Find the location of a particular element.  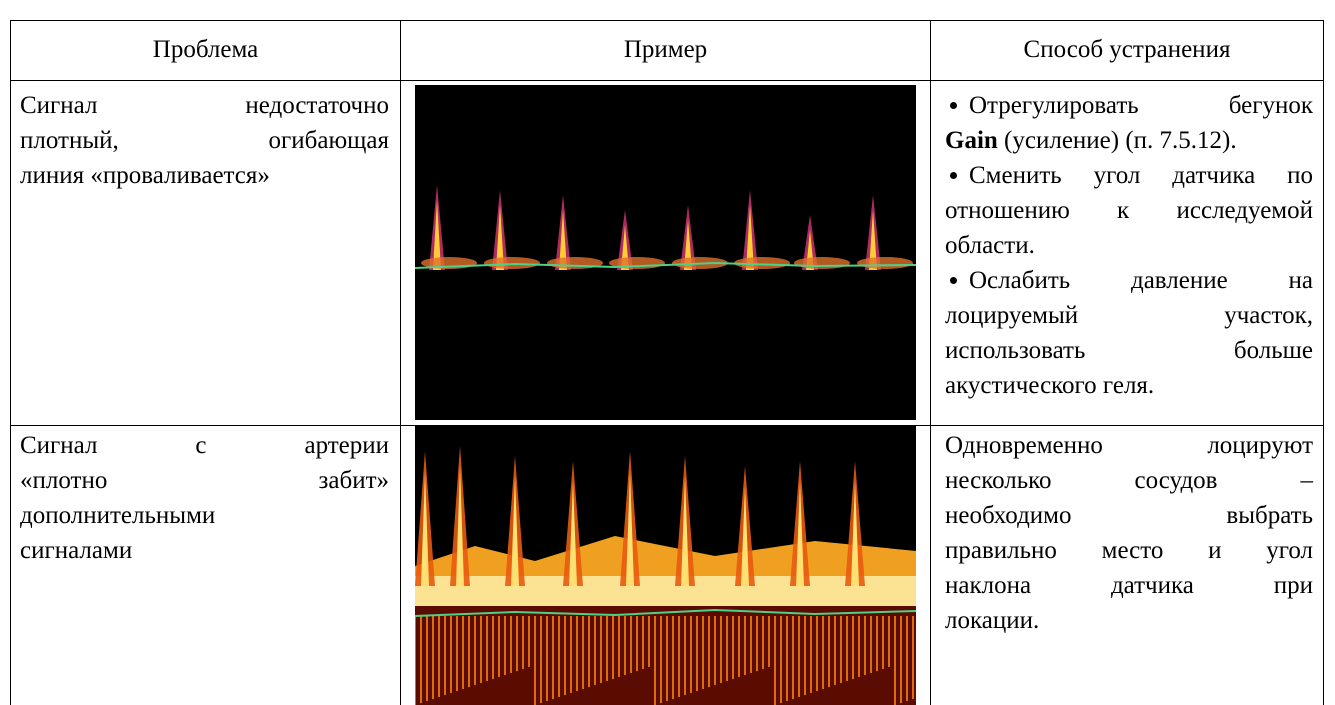

text: акустического геля. is located at coordinates (1050, 385).